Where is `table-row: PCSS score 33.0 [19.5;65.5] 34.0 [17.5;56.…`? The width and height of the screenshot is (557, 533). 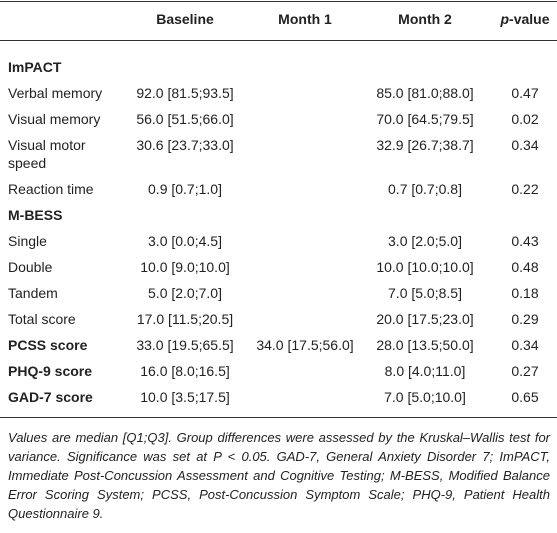
table-row: PCSS score 33.0 [19.5;65.5] 34.0 [17.5;56.… is located at coordinates (278, 345).